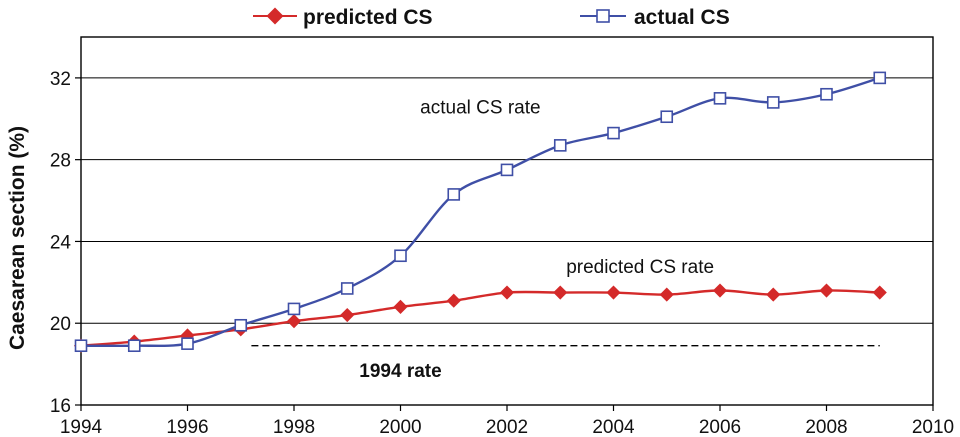 The width and height of the screenshot is (960, 437). I want to click on point-actual-2004, so click(613, 133).